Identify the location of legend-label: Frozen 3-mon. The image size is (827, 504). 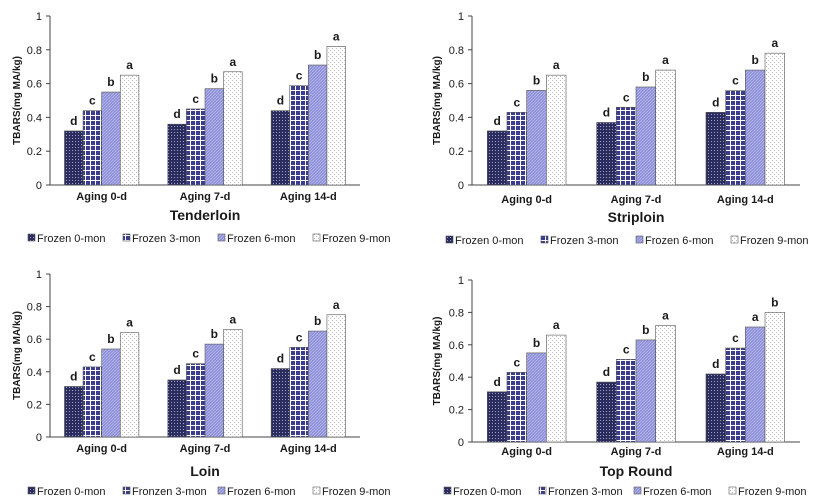
(584, 241).